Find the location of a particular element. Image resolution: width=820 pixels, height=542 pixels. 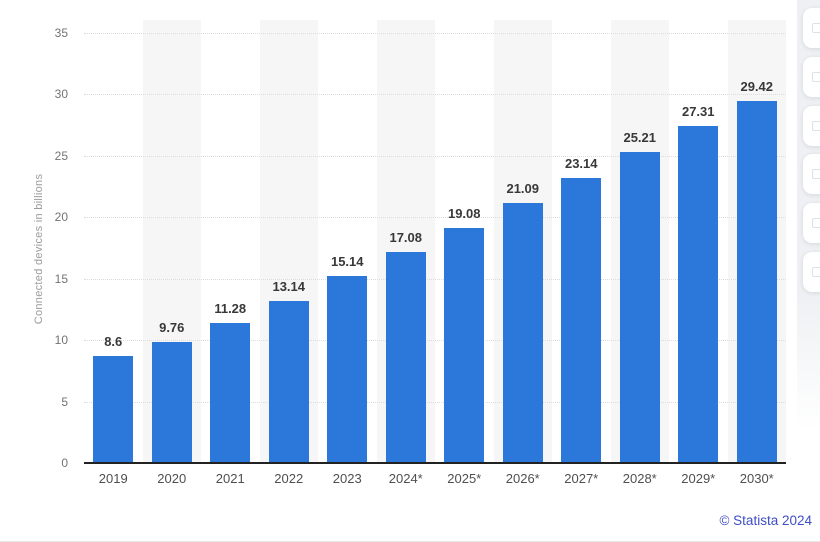

bar-2024* is located at coordinates (405, 357).